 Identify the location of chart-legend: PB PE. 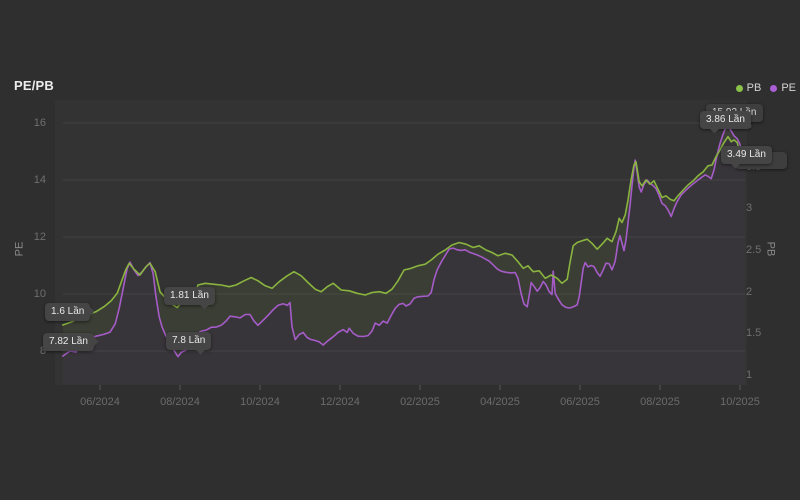
(765, 88).